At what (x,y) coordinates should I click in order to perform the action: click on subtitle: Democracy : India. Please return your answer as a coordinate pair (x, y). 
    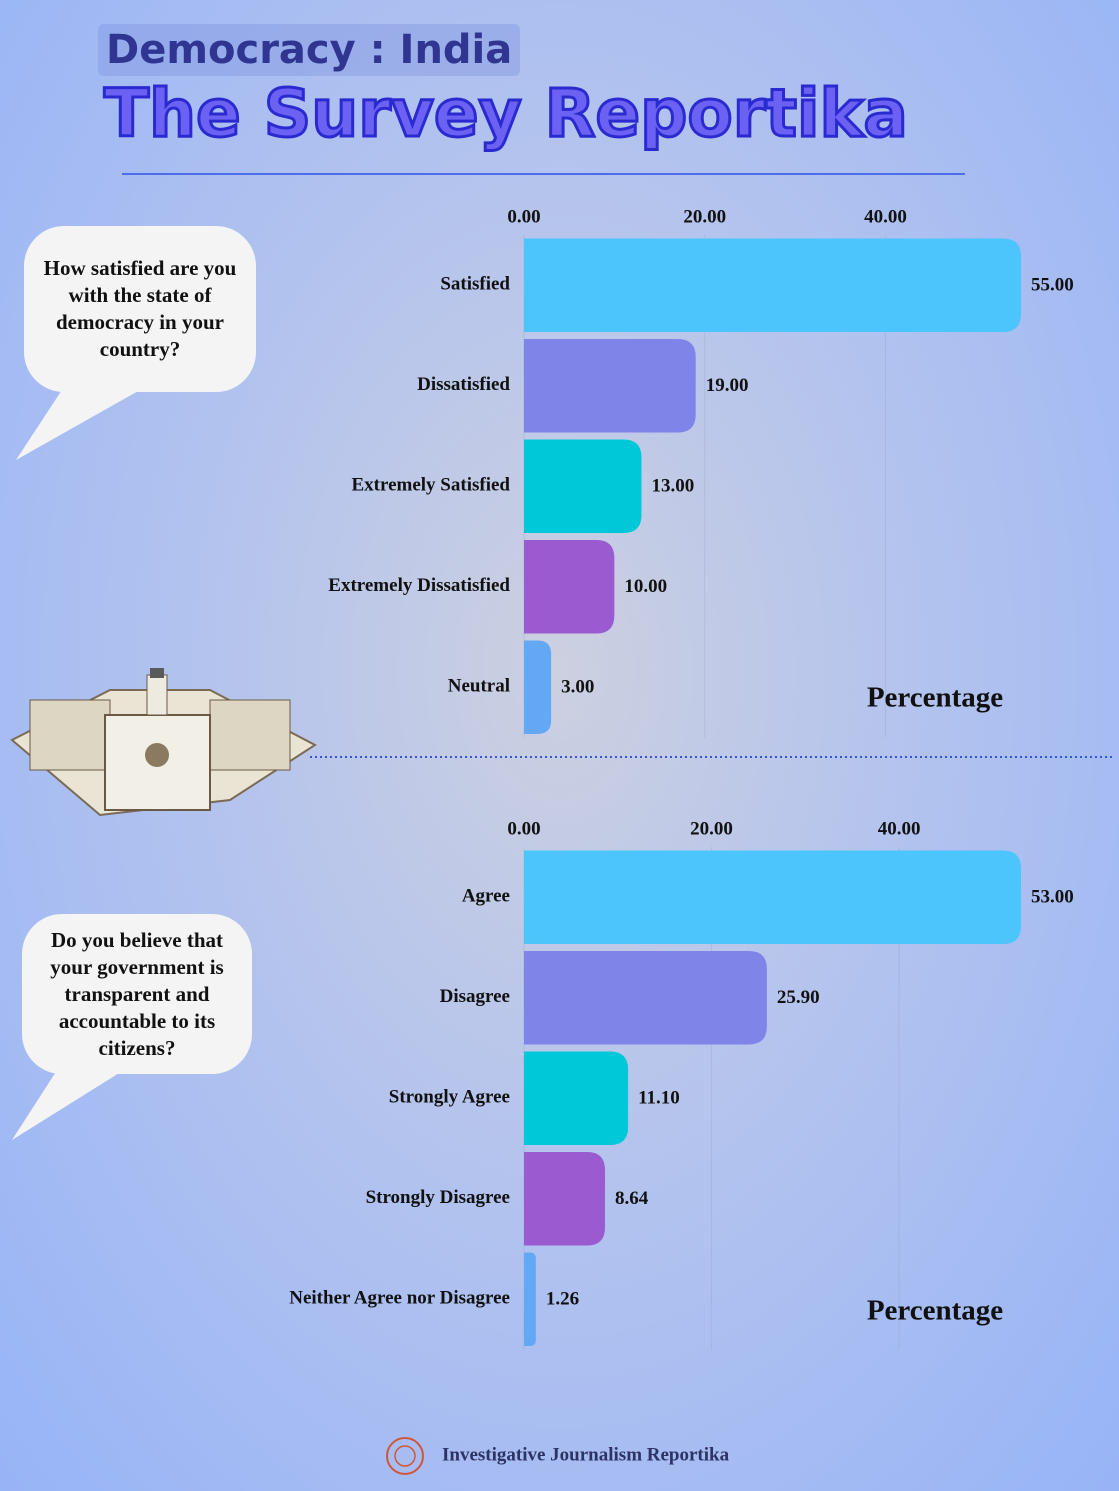
    Looking at the image, I should click on (309, 50).